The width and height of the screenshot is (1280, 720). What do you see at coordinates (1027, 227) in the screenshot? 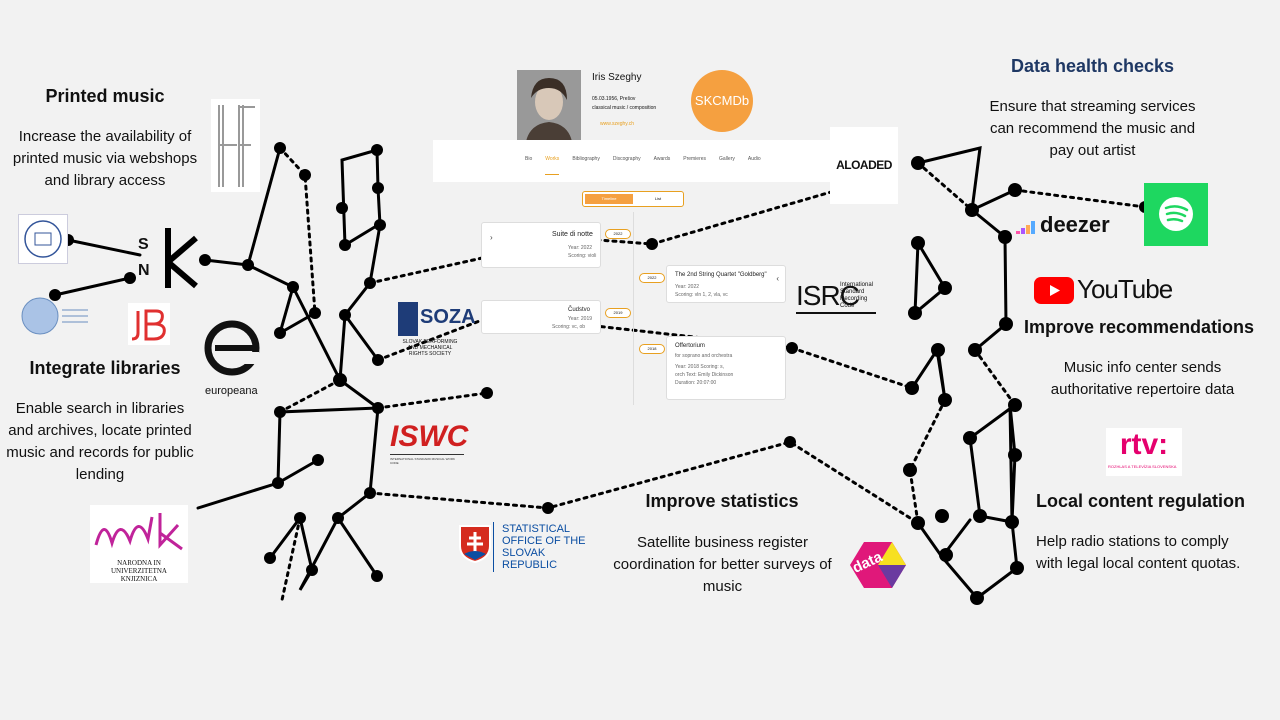
I see `deezer-logo` at bounding box center [1027, 227].